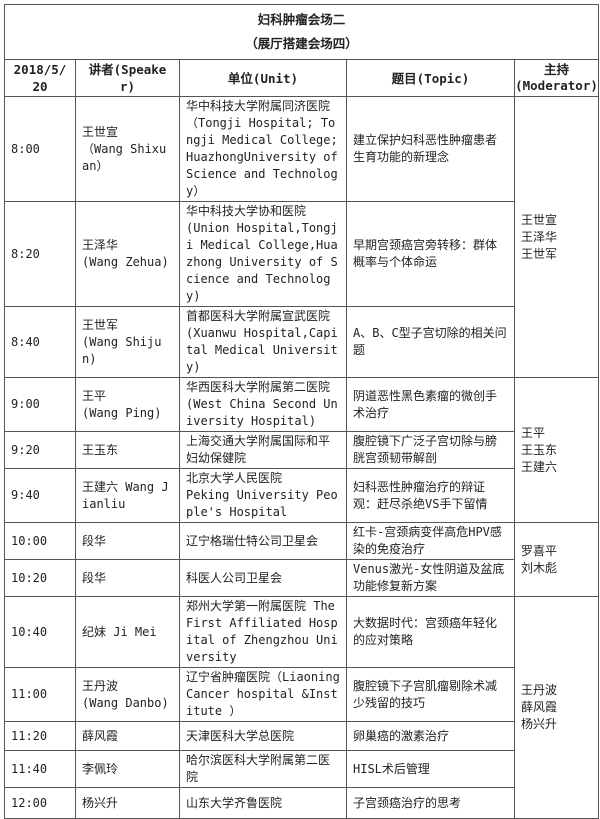  I want to click on table-row: 11:20 薛风霞 天津医科大学总医院 卵巢癌的激素治疗, so click(301, 736).